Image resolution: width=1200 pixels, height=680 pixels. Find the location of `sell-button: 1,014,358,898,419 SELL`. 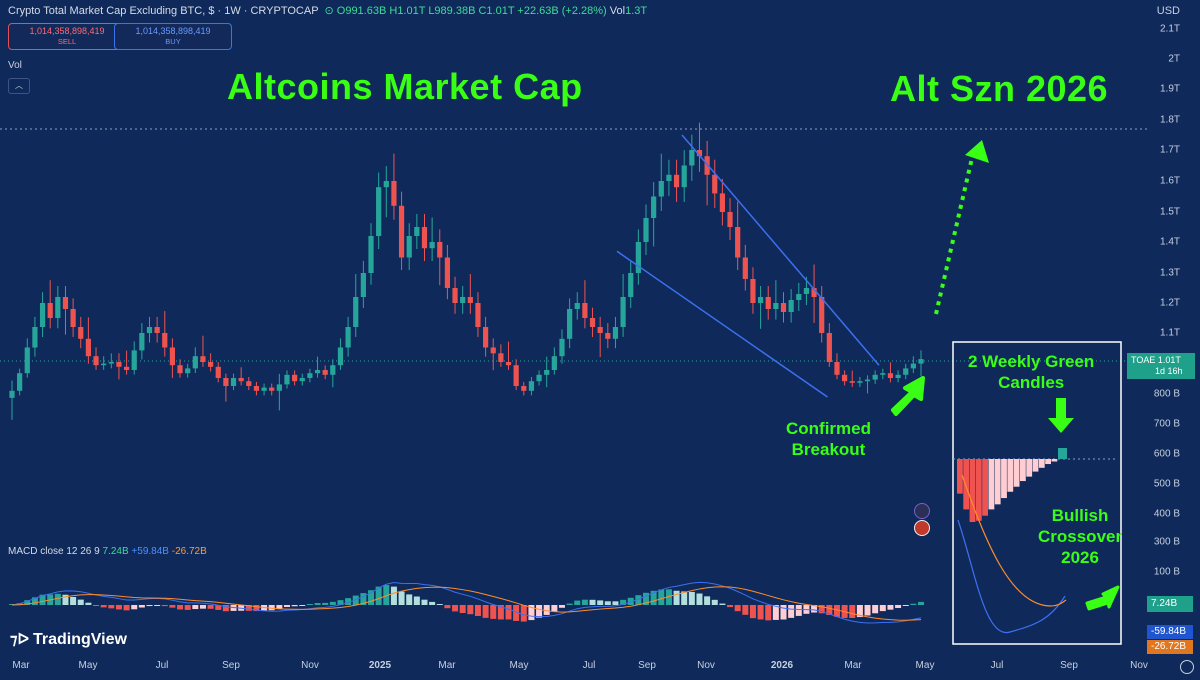

sell-button: 1,014,358,898,419 SELL is located at coordinates (67, 36).